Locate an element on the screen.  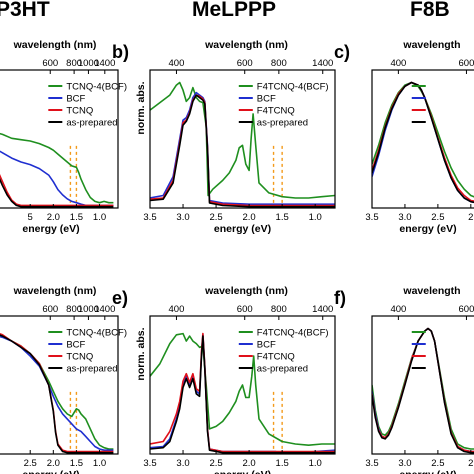
panel-6: 3.5 3.0 2.5 2 400 600 energy (eV) wavelength f) is located at coordinates (404, 379).